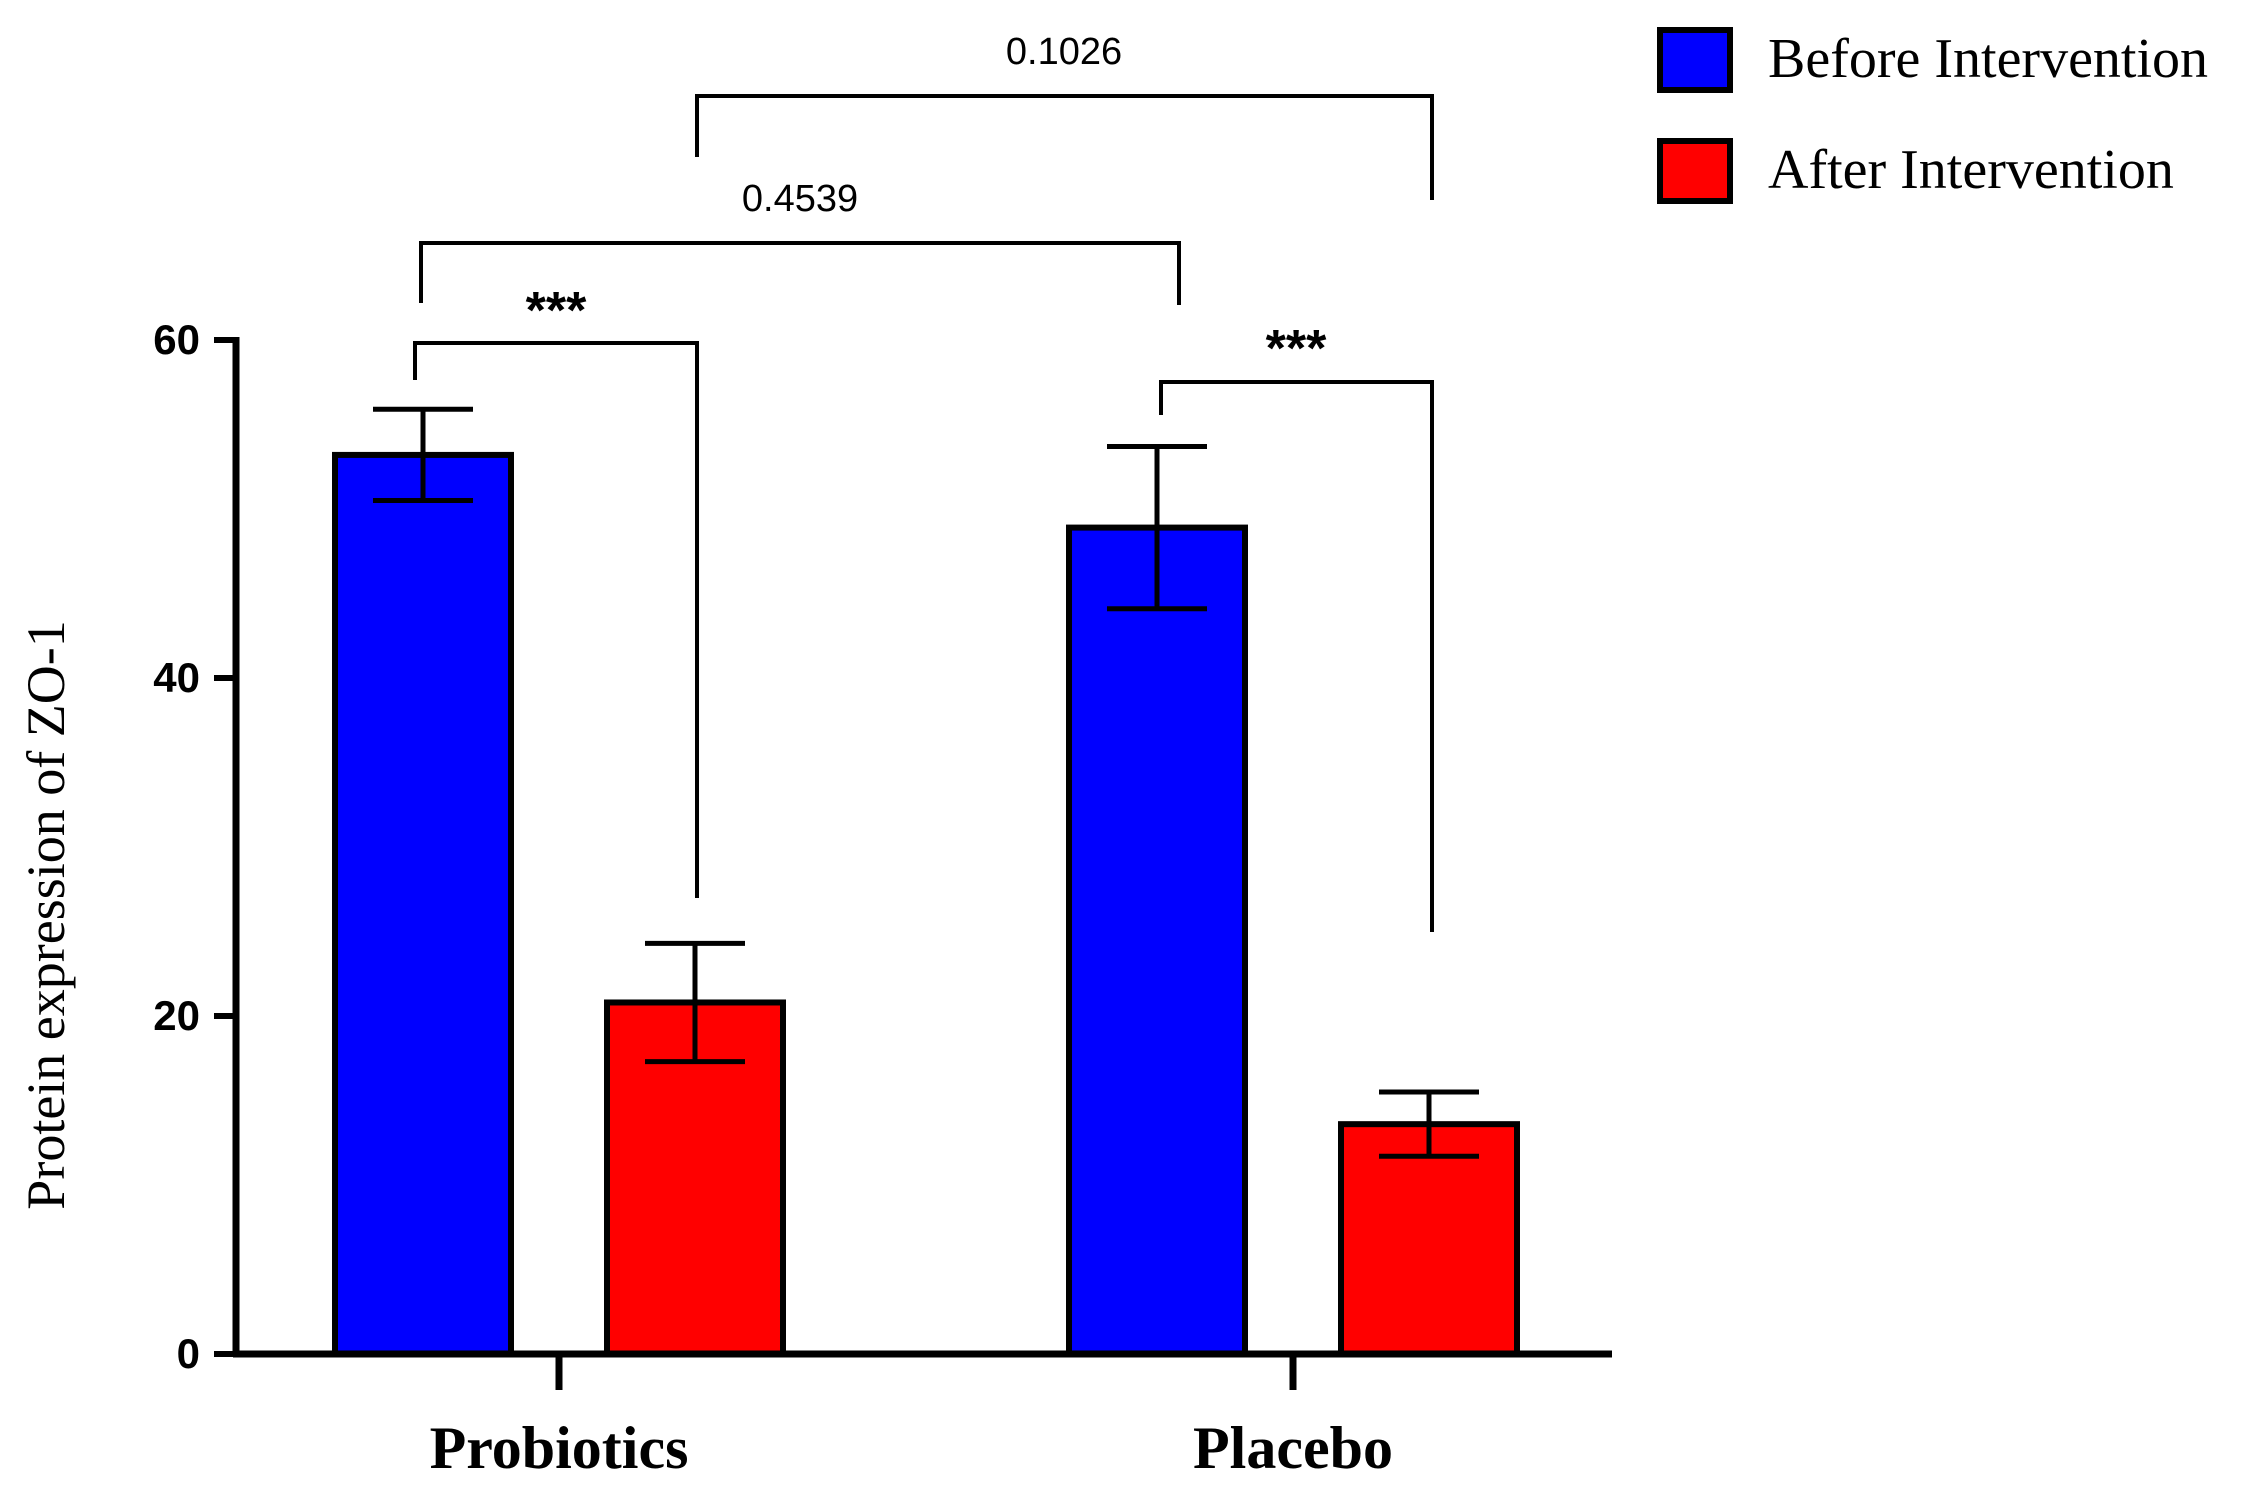  What do you see at coordinates (556, 619) in the screenshot?
I see `bracket-1-line` at bounding box center [556, 619].